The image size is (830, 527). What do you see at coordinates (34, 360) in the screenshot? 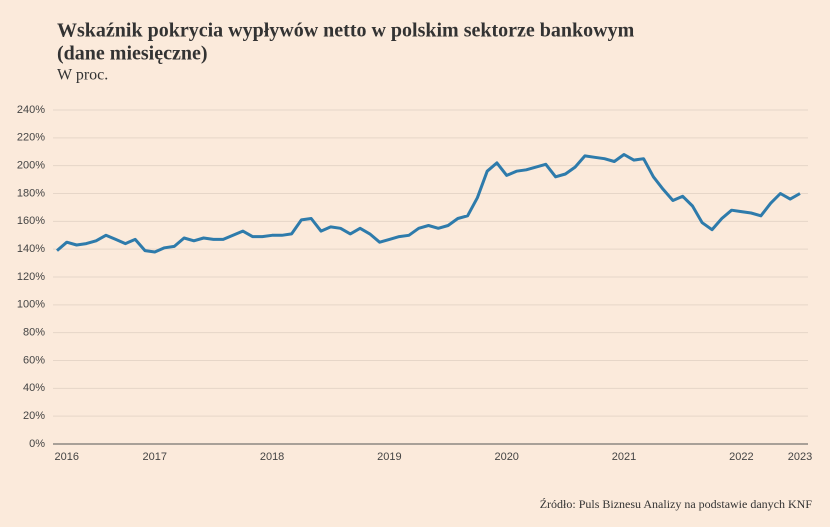
I see `y-tick-label: 60%` at bounding box center [34, 360].